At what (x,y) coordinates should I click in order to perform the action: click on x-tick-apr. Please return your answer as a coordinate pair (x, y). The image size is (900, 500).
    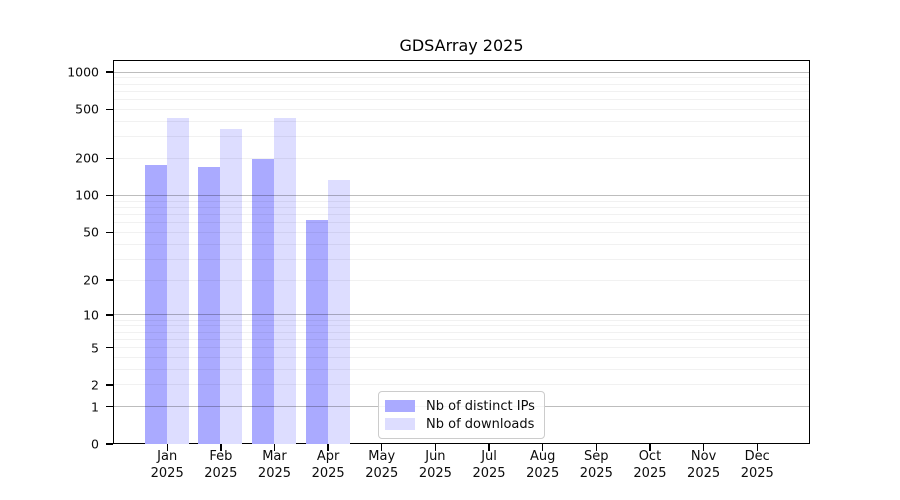
    Looking at the image, I should click on (328, 447).